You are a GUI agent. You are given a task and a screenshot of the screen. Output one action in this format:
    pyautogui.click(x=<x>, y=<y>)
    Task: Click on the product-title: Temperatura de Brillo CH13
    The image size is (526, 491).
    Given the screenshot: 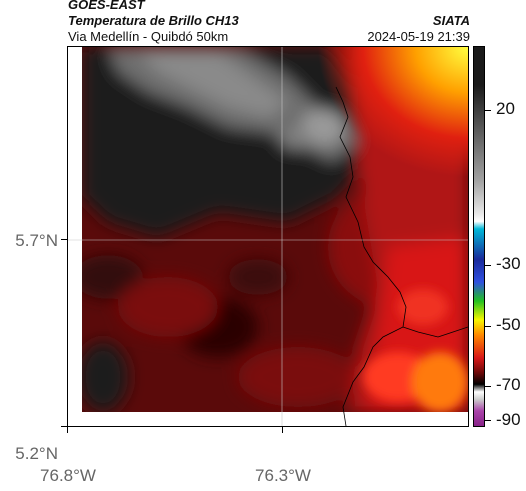 What is the action you would take?
    pyautogui.click(x=153, y=20)
    